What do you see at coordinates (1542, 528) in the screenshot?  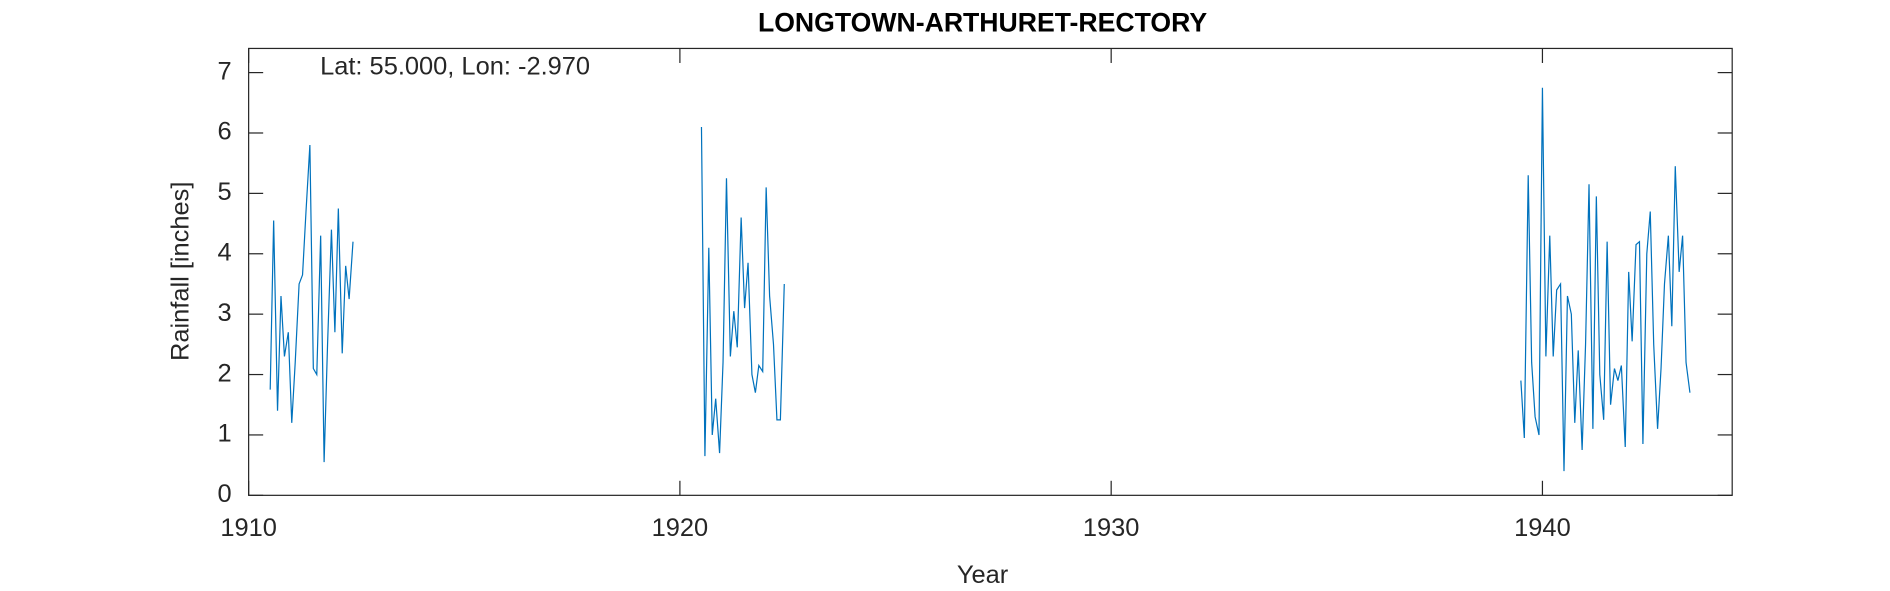 I see `x-tick-label: 1940` at bounding box center [1542, 528].